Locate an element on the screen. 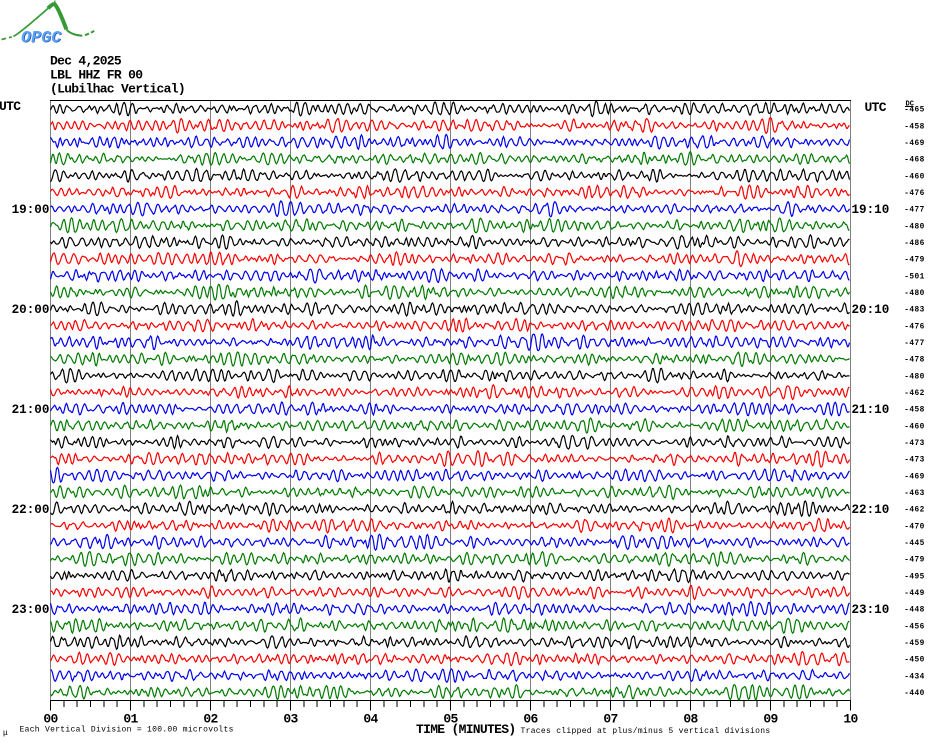  svg-text: TIME (MINUTES) is located at coordinates (465, 729).